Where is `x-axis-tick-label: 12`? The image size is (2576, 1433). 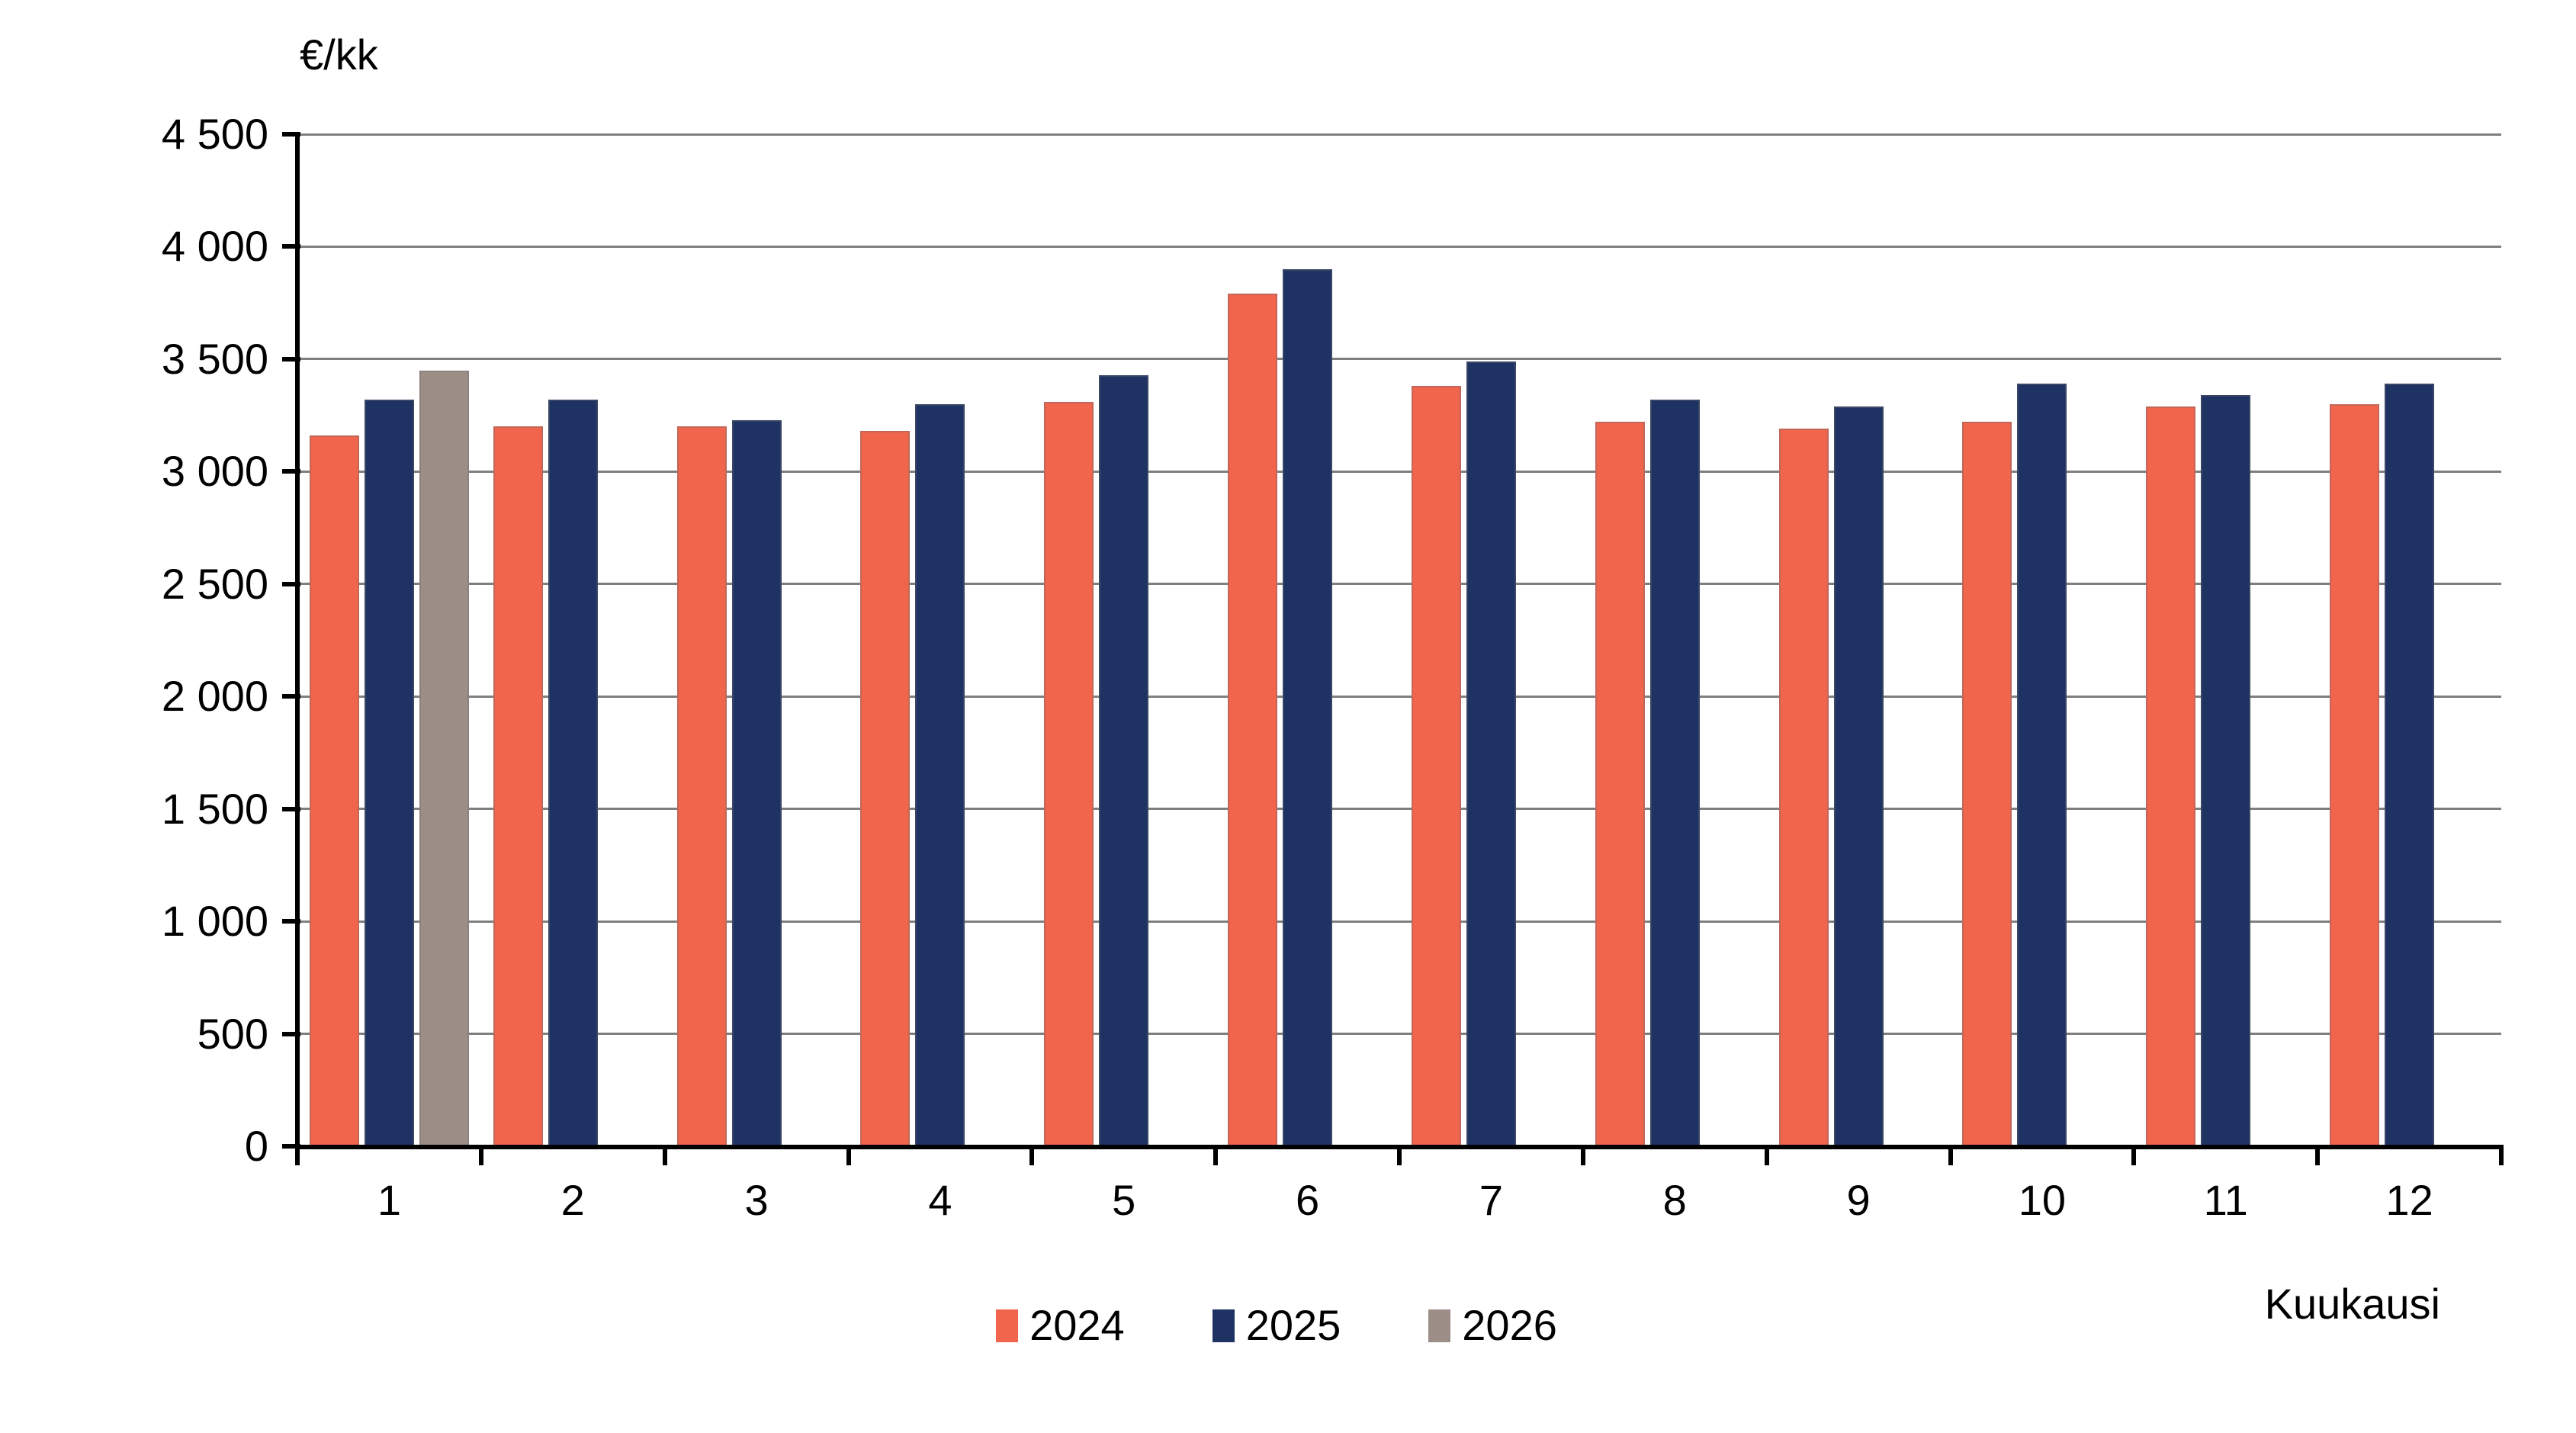
x-axis-tick-label: 12 is located at coordinates (2409, 1200).